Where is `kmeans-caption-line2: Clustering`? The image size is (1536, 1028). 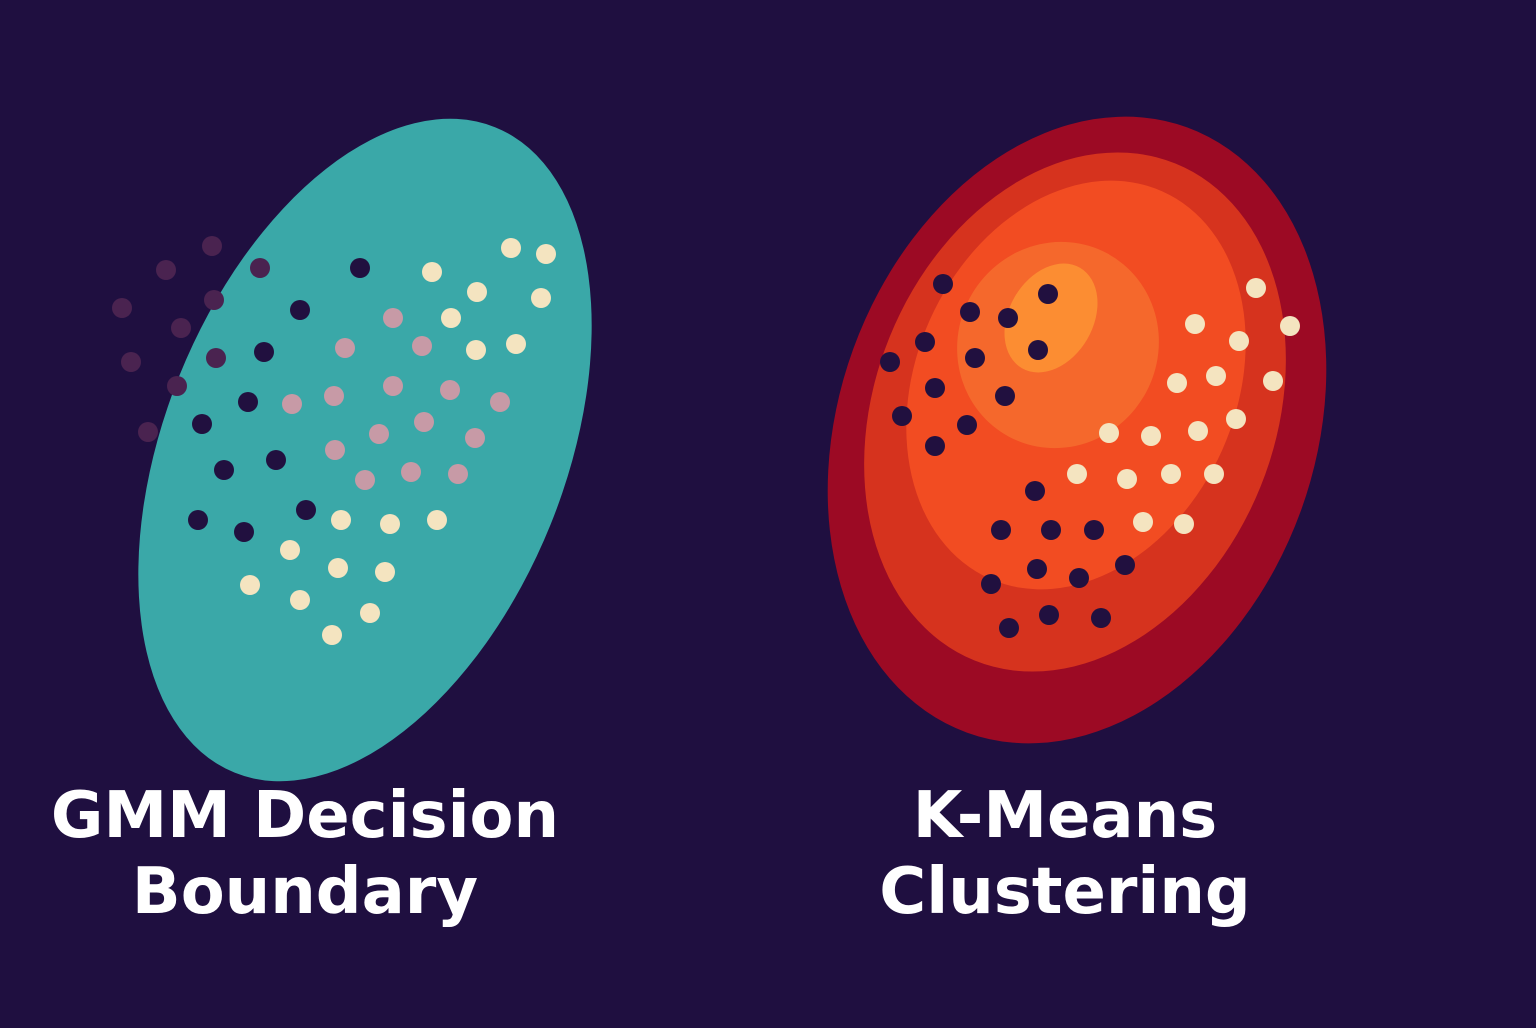 kmeans-caption-line2: Clustering is located at coordinates (1065, 892).